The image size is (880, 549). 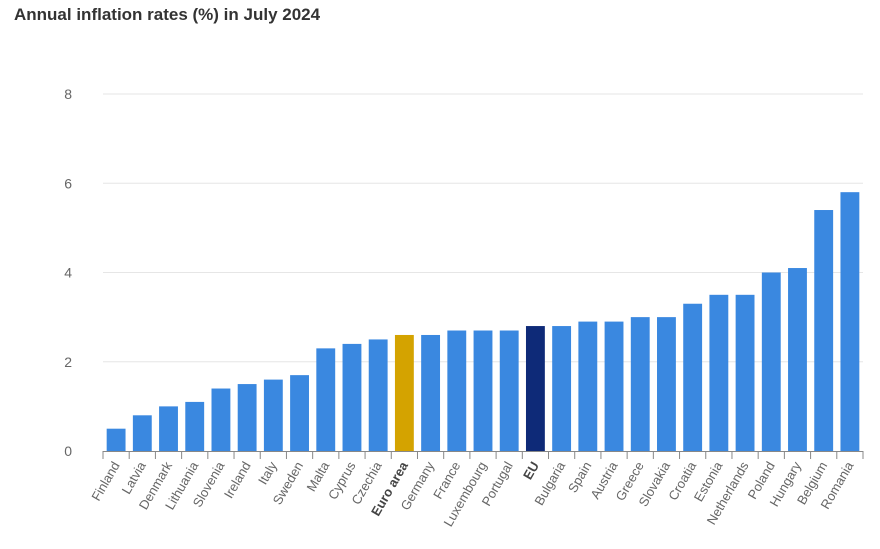 What do you see at coordinates (68, 362) in the screenshot?
I see `y-tick-label: 2` at bounding box center [68, 362].